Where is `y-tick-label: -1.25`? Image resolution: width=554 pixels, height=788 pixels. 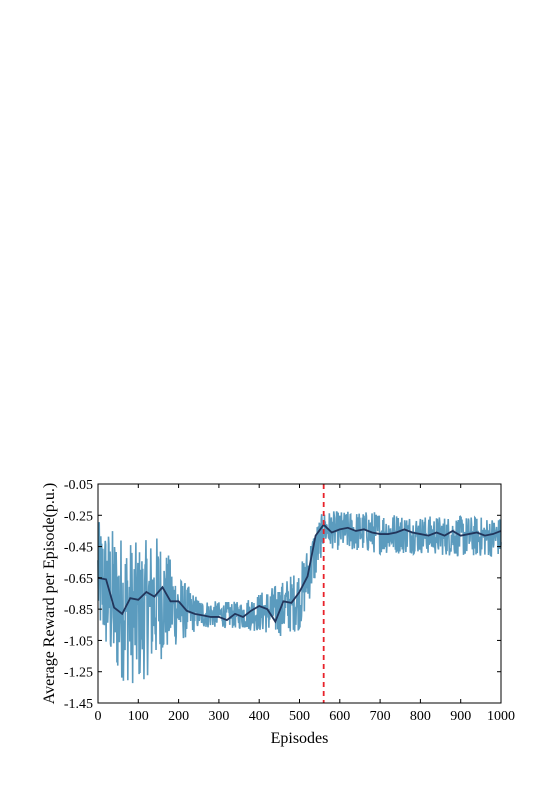
y-tick-label: -1.25 is located at coordinates (78, 673).